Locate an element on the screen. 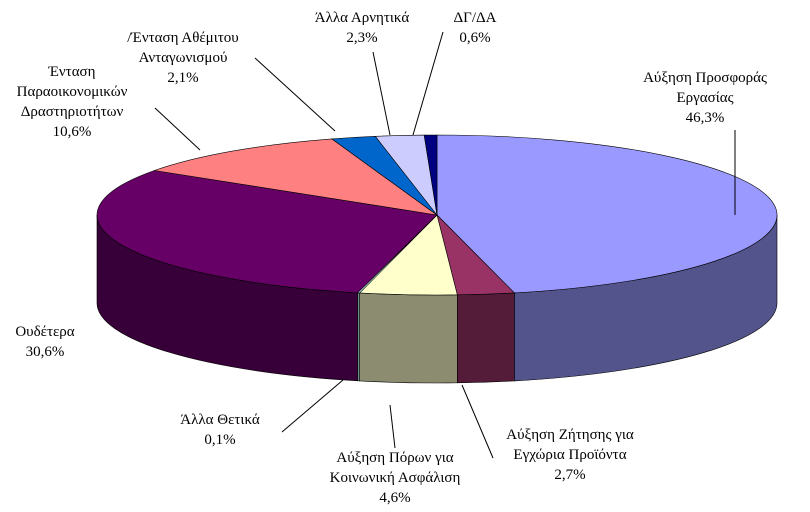  category-label: Άλλα Αρνητικά is located at coordinates (362, 18).